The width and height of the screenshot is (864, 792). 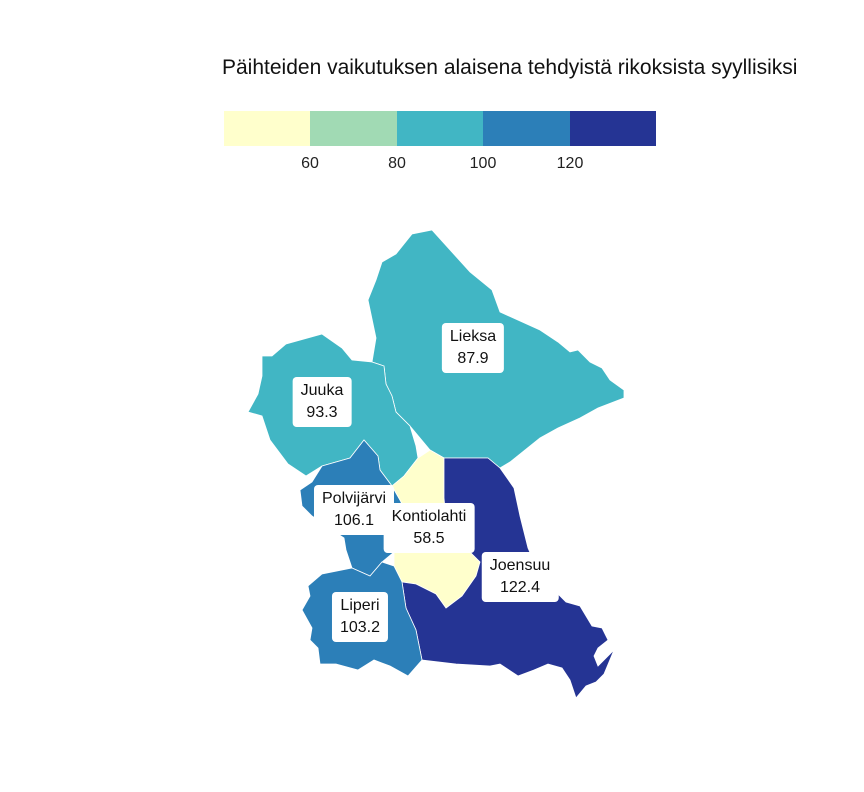 I want to click on label-juuka-name: Juuka, so click(x=322, y=390).